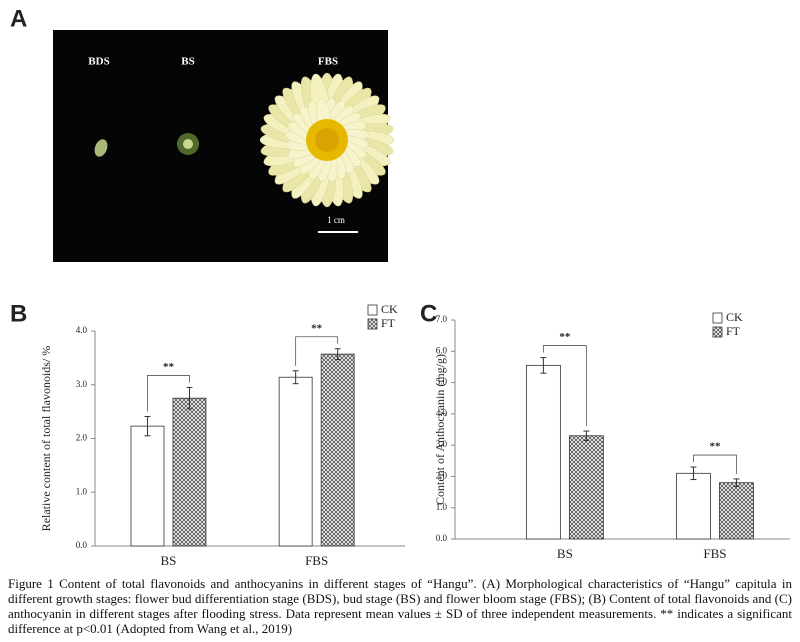  Describe the element at coordinates (188, 144) in the screenshot. I see `bud-bs-center` at that location.